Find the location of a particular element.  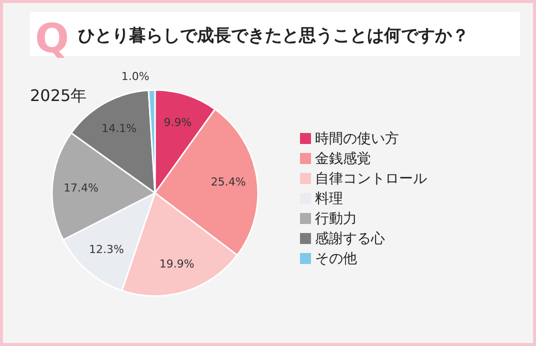

legend-label: 行動力 is located at coordinates (336, 219).